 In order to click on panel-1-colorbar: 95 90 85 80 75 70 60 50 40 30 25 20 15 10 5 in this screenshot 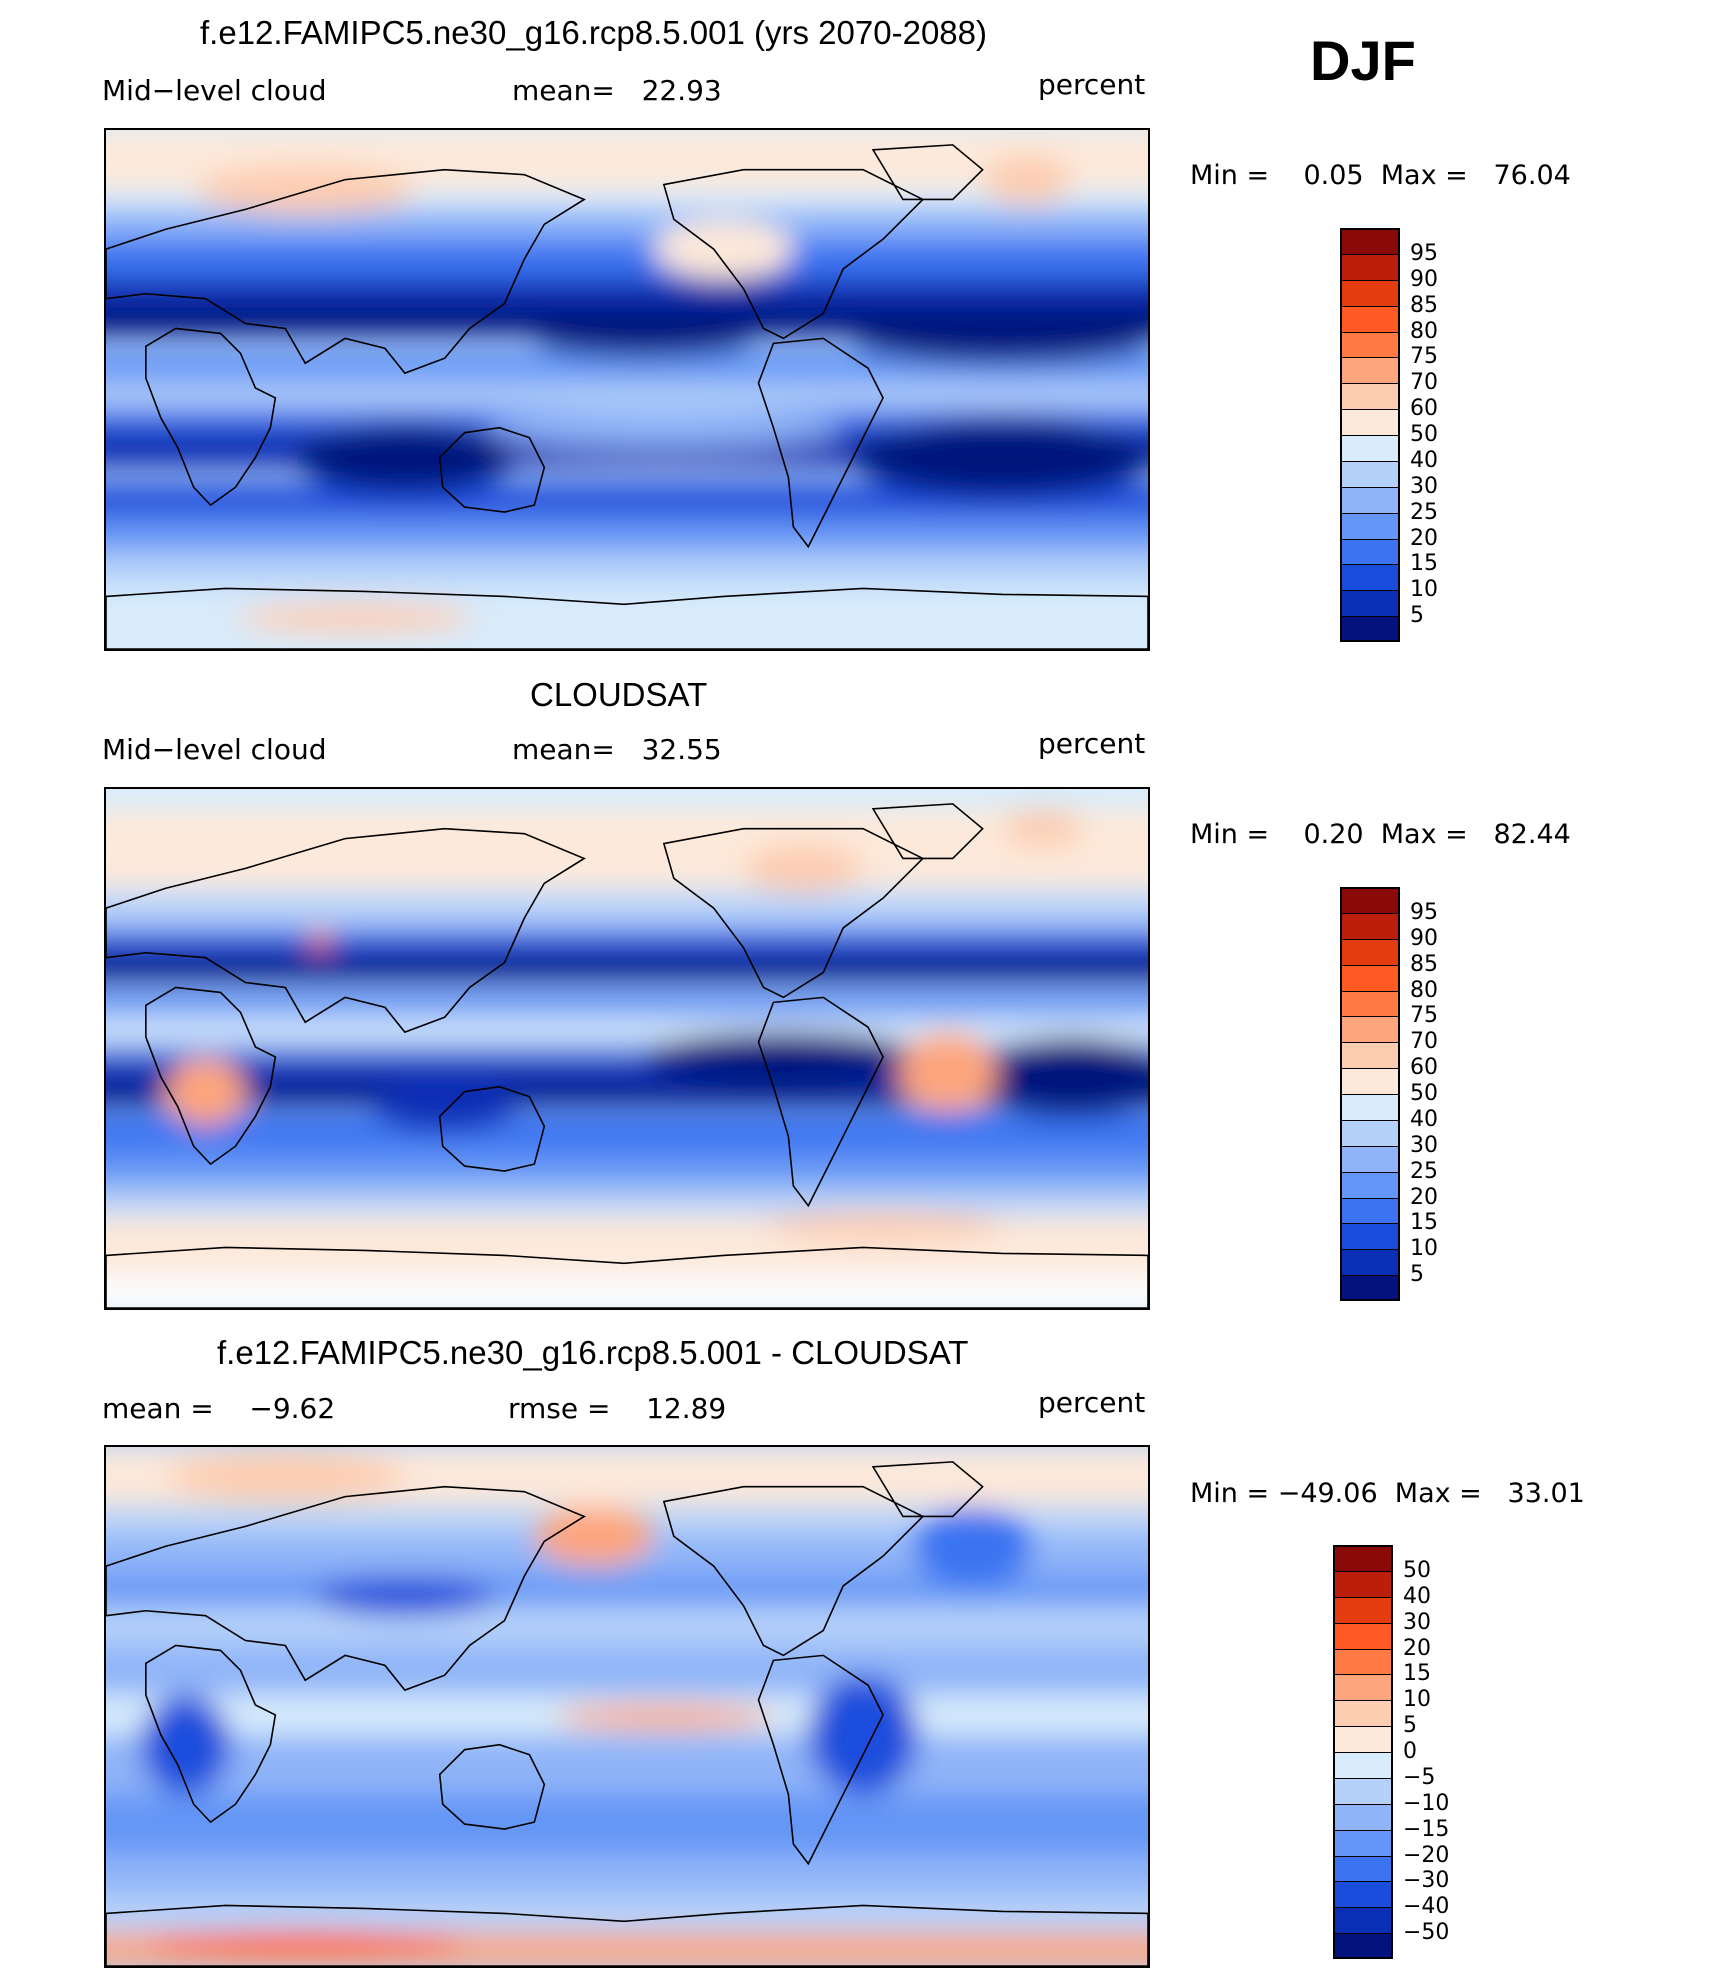, I will do `click(1389, 435)`.